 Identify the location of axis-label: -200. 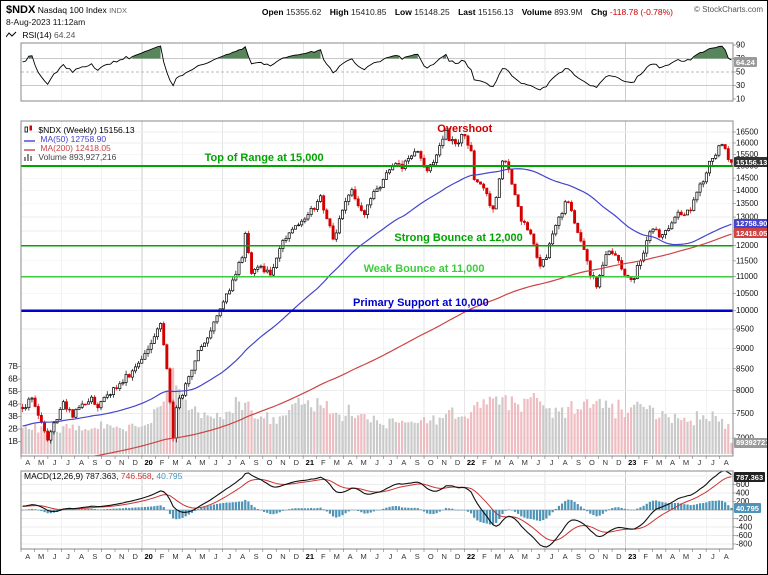
(744, 518).